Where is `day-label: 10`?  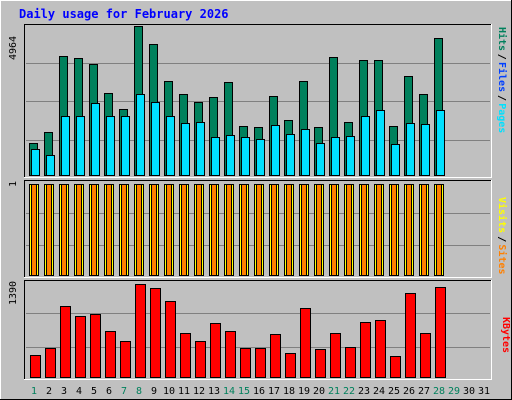 day-label: 10 is located at coordinates (169, 391).